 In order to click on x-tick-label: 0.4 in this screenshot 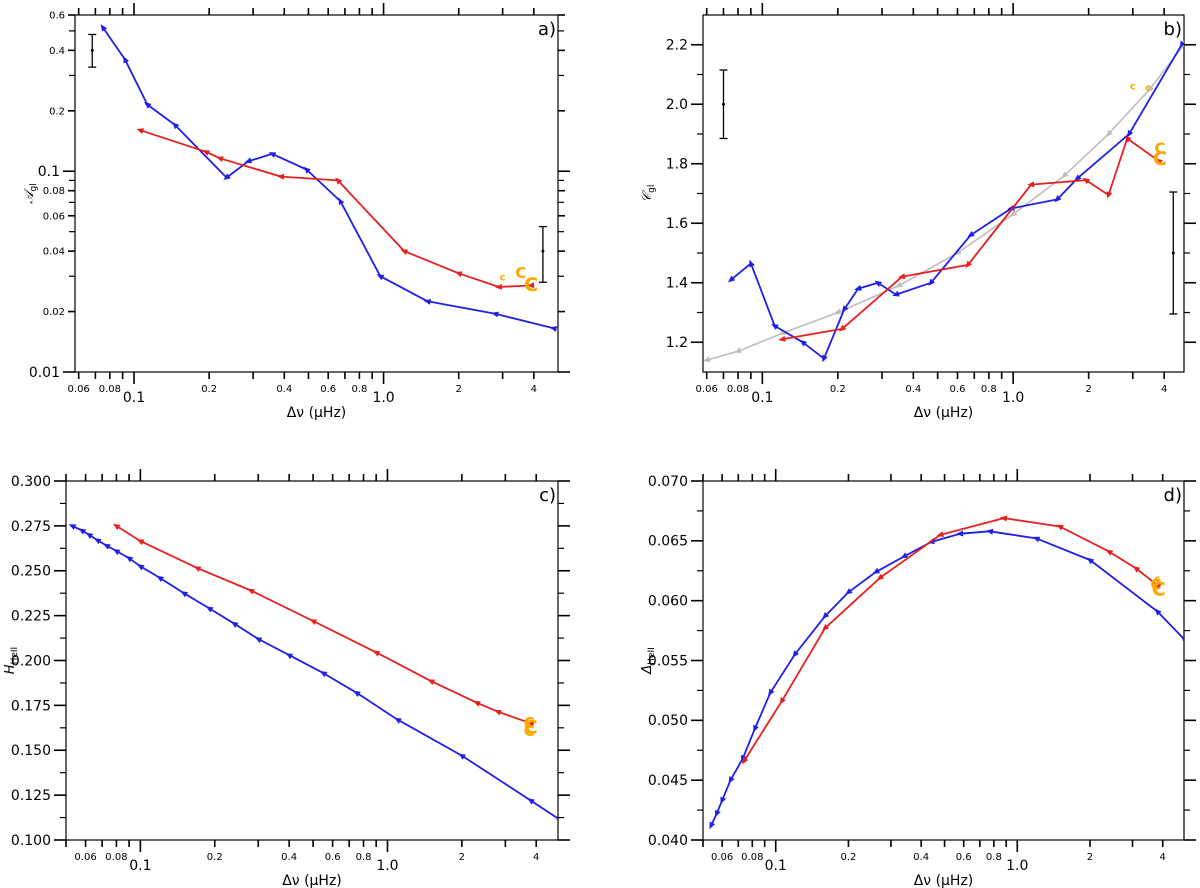, I will do `click(921, 857)`.